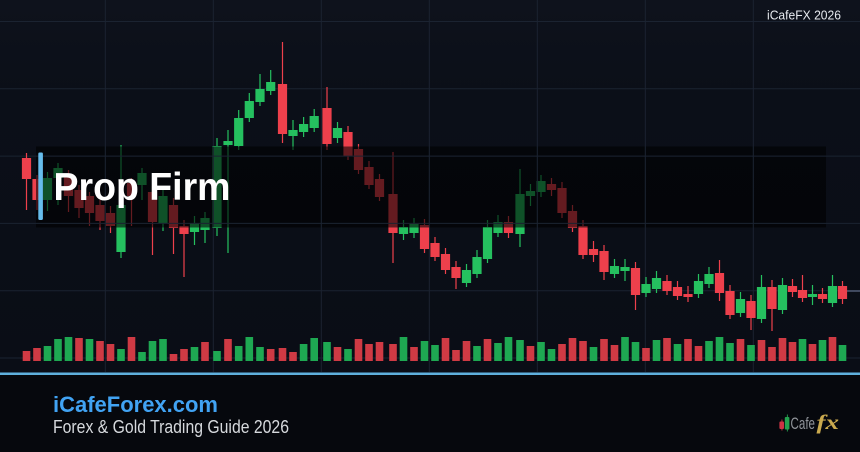 This screenshot has width=860, height=452. Describe the element at coordinates (828, 422) in the screenshot. I see `svg-text: fx` at that location.